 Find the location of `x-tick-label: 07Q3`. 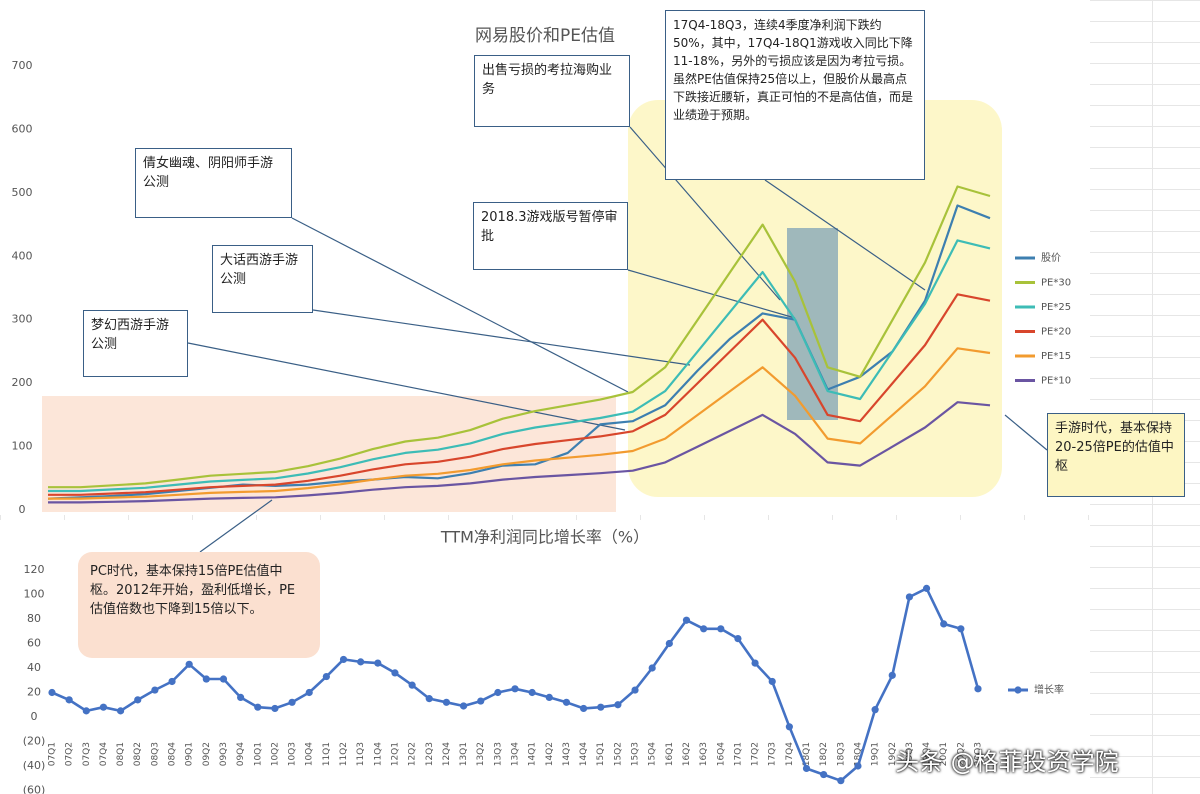

x-tick-label: 07Q3 is located at coordinates (87, 754).